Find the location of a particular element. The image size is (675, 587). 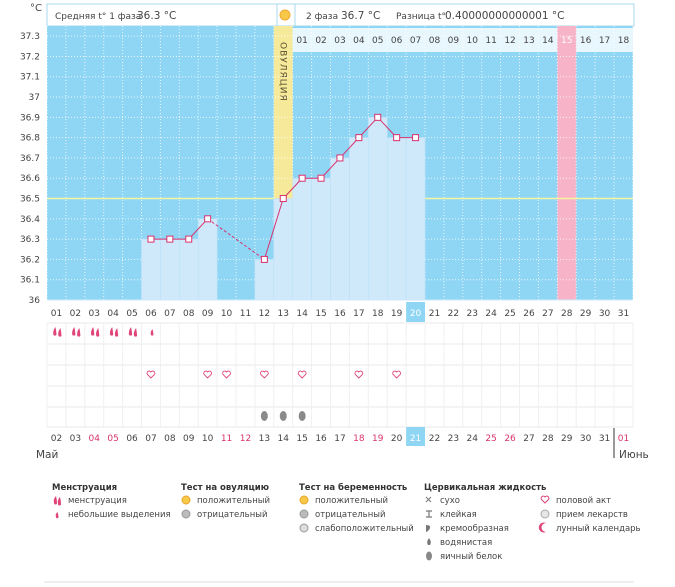

moon-icon is located at coordinates (542, 527).